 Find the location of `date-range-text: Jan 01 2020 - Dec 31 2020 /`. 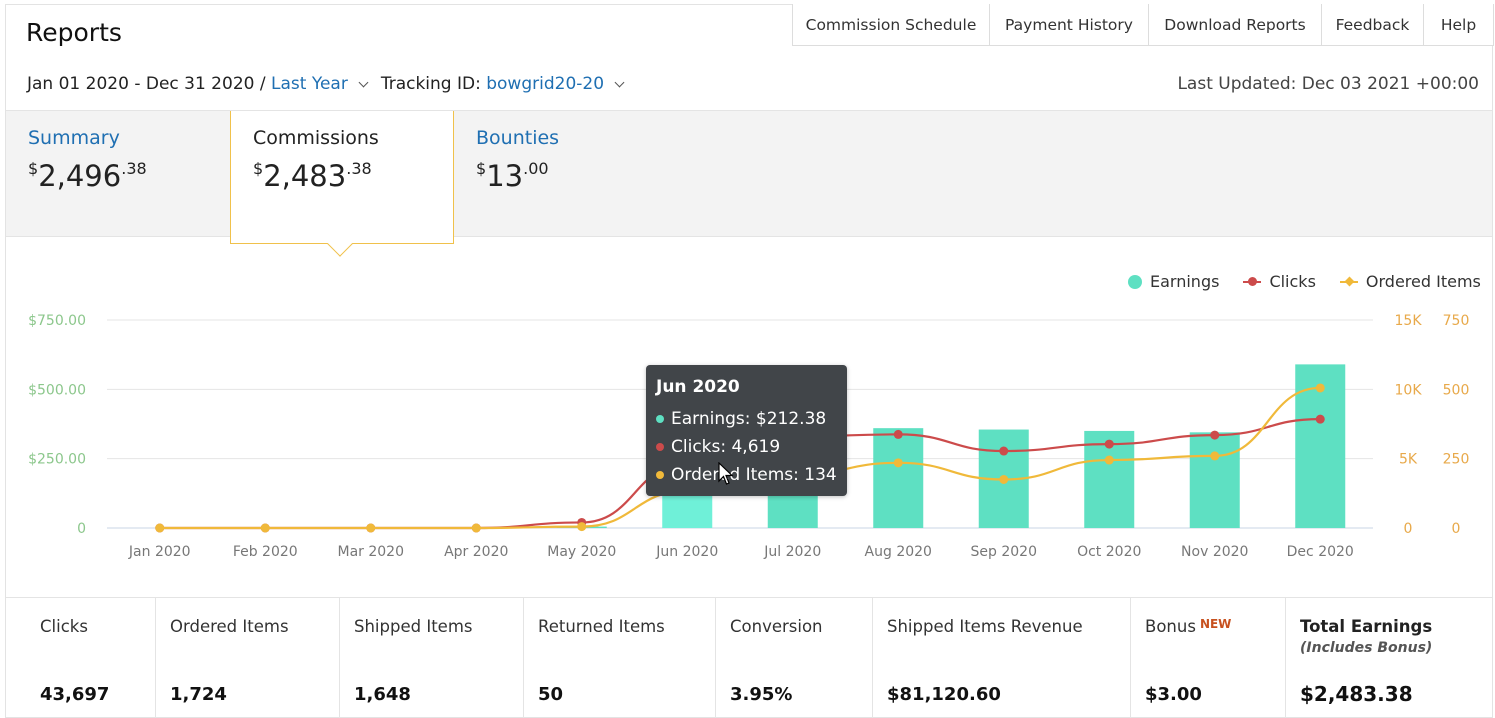

date-range-text: Jan 01 2020 - Dec 31 2020 / is located at coordinates (146, 84).